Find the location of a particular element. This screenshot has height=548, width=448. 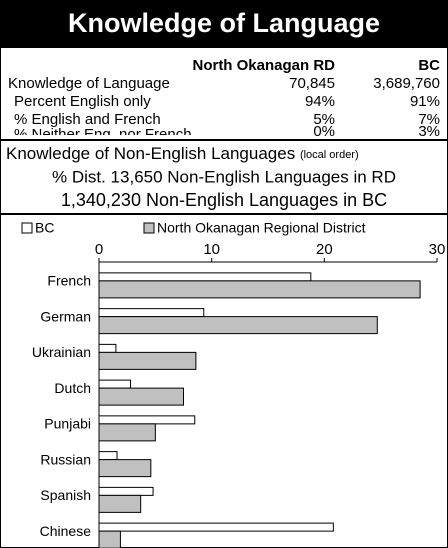

column-header: North Okanagan RD is located at coordinates (263, 65).